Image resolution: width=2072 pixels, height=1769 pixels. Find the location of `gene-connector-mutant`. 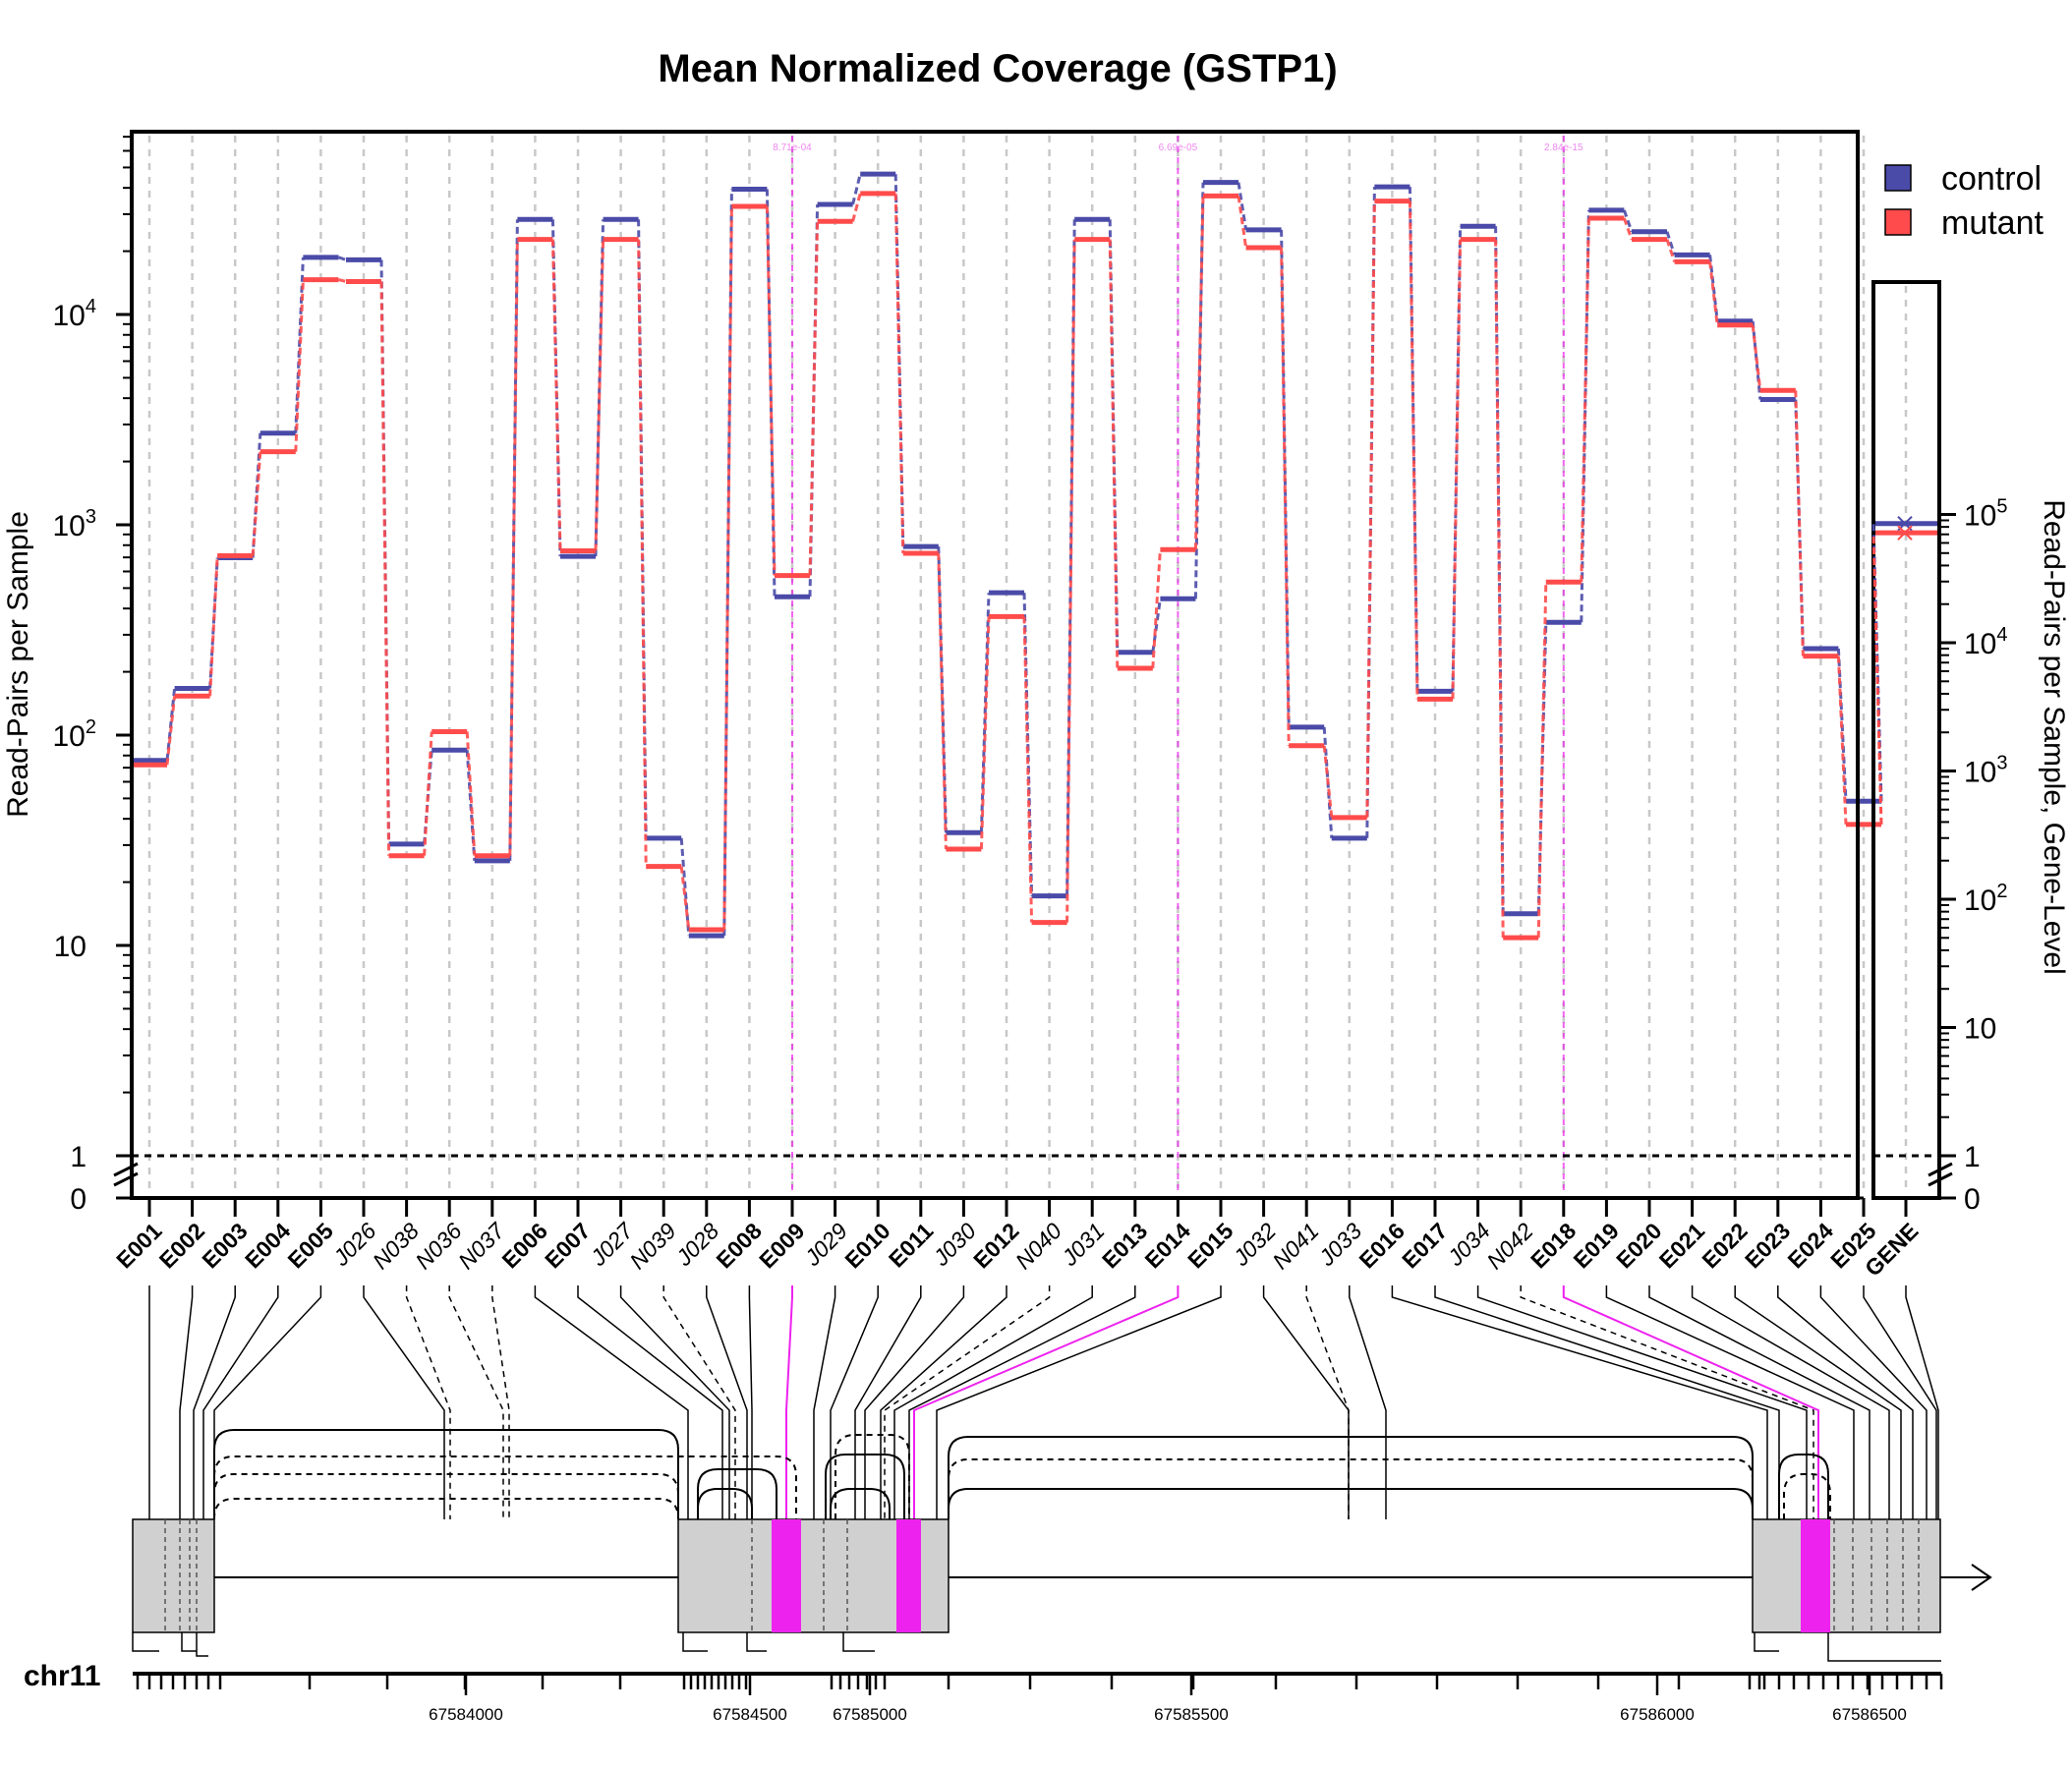

gene-connector-mutant is located at coordinates (1877, 679).